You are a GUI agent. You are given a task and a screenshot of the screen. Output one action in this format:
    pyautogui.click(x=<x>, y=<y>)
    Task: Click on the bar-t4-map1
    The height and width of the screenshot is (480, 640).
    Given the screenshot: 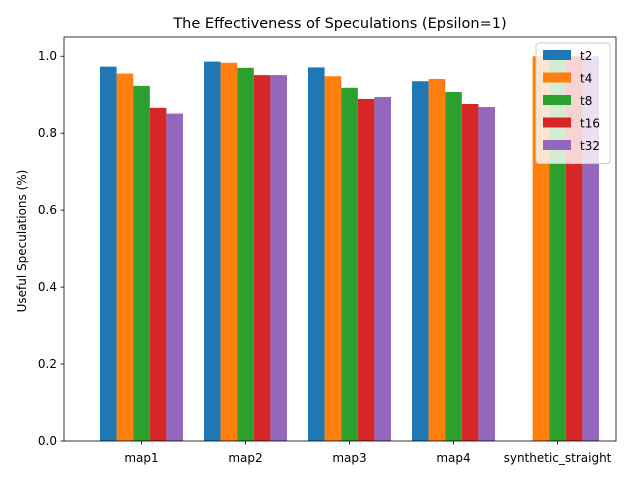 What is the action you would take?
    pyautogui.click(x=125, y=257)
    